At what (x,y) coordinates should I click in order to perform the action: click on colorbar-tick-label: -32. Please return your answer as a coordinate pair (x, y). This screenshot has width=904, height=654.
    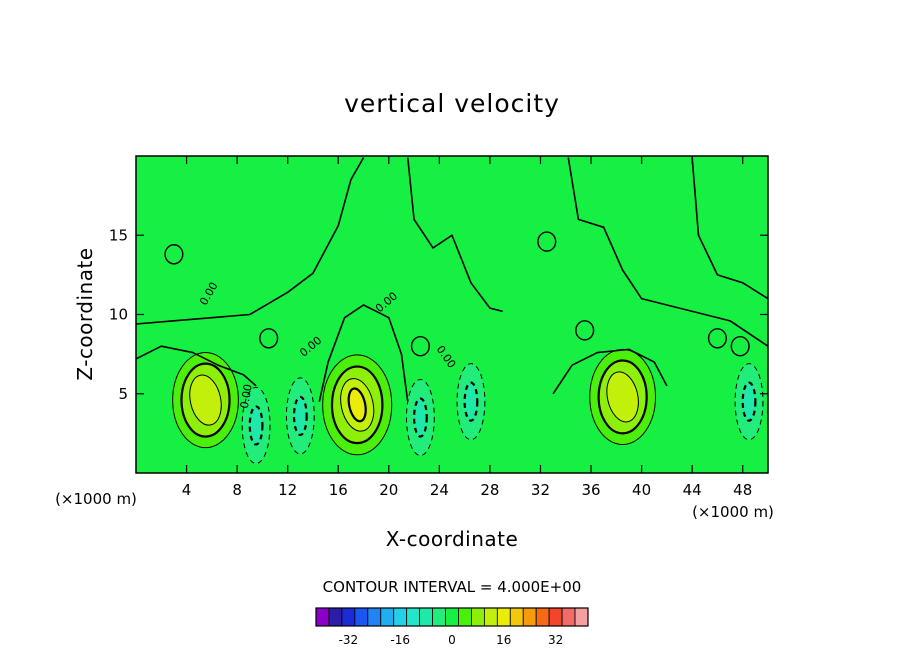
    Looking at the image, I should click on (349, 640).